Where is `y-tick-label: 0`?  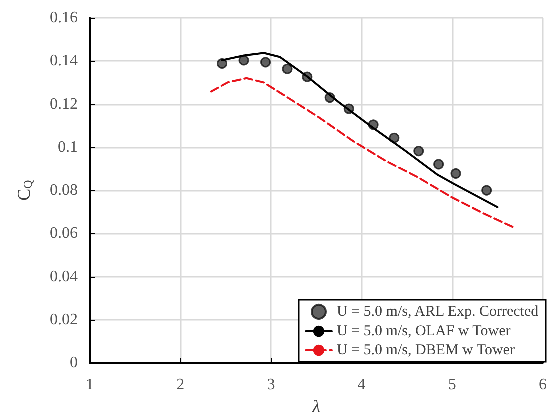
y-tick-label: 0 is located at coordinates (74, 363).